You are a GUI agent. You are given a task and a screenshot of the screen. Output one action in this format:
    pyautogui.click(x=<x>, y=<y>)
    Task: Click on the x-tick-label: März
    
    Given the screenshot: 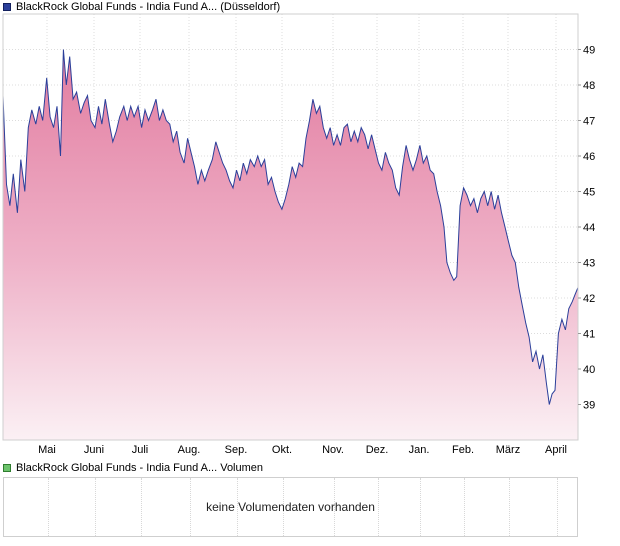 What is the action you would take?
    pyautogui.click(x=508, y=450)
    